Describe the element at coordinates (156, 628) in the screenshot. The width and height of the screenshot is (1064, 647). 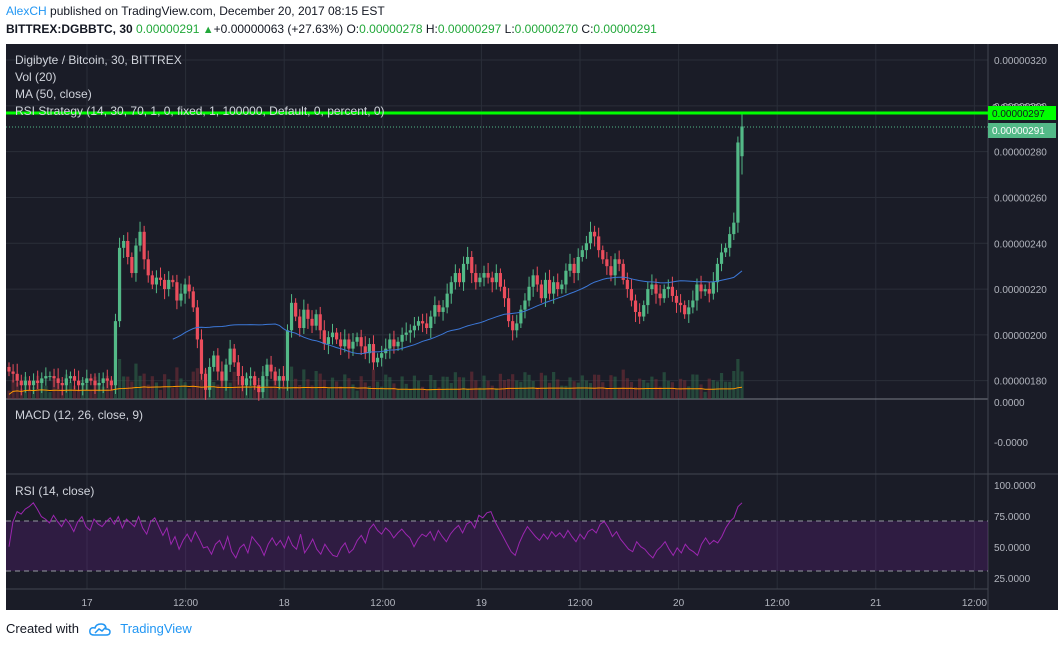
I see `tradingview-brand-link: TradingView` at that location.